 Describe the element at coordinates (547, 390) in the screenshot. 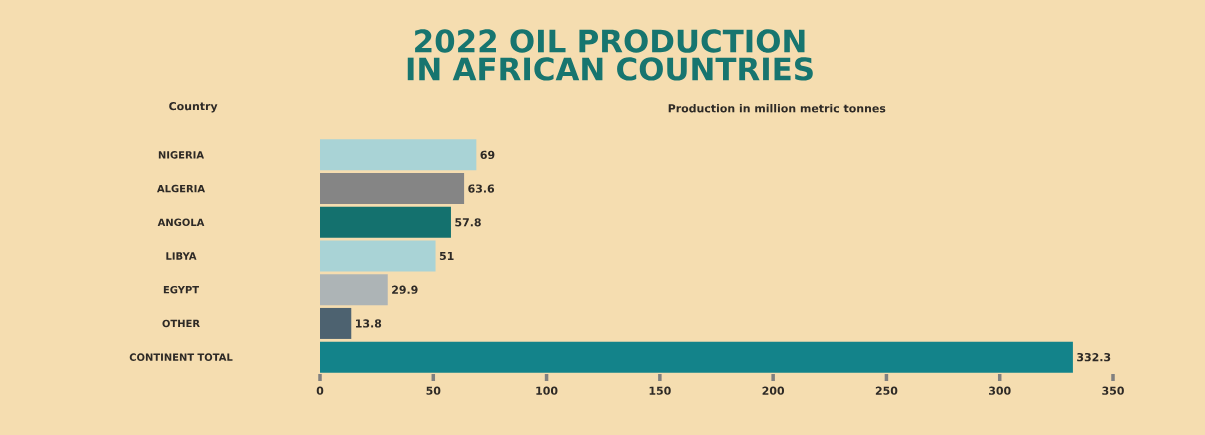

I see `x-tick-label: 100` at that location.